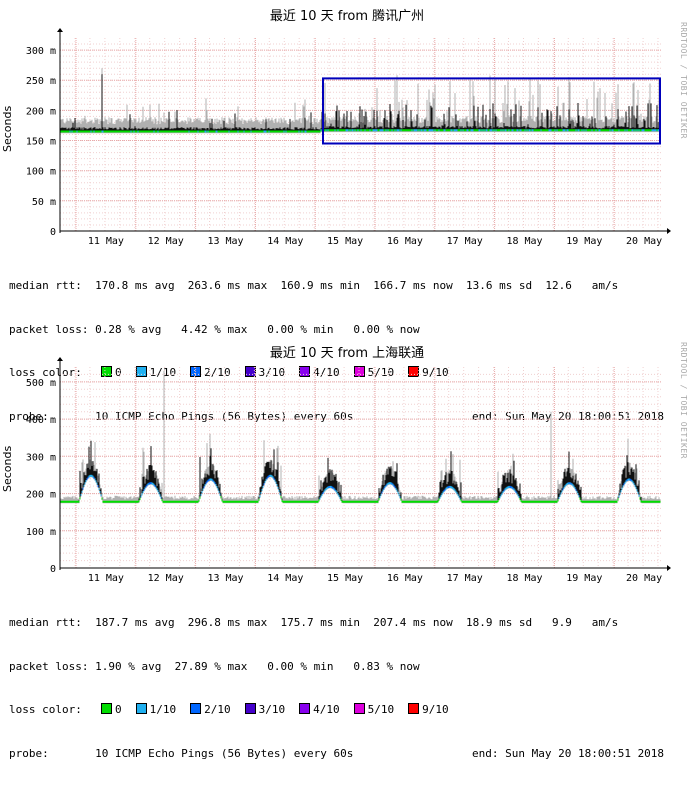 This screenshot has width=694, height=790. I want to click on chart-title: 最近 10 天 from 上海联通, so click(347, 353).